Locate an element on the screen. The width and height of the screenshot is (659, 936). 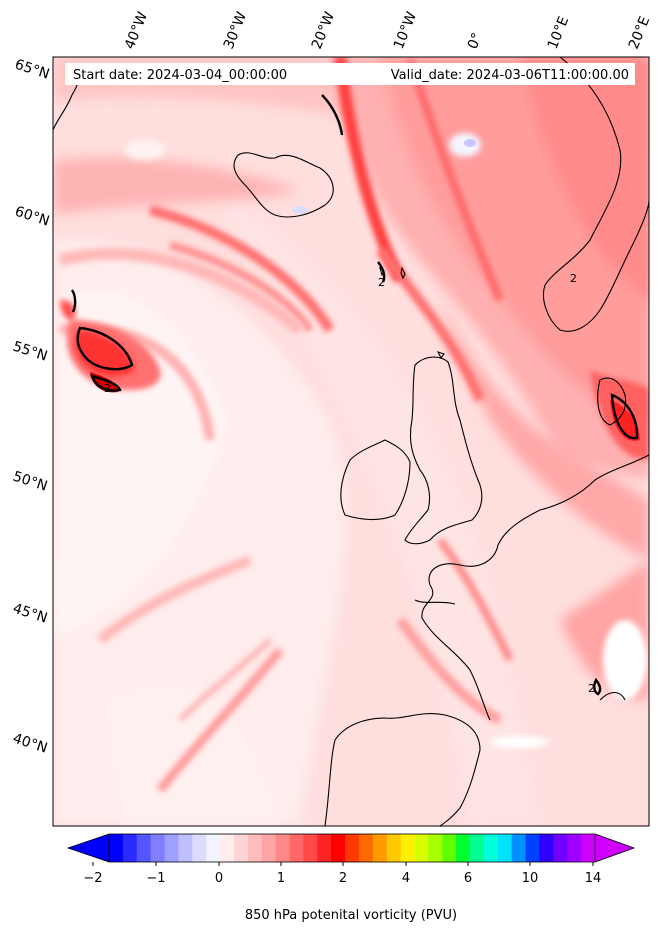
longitude-label: 30°W is located at coordinates (235, 31).